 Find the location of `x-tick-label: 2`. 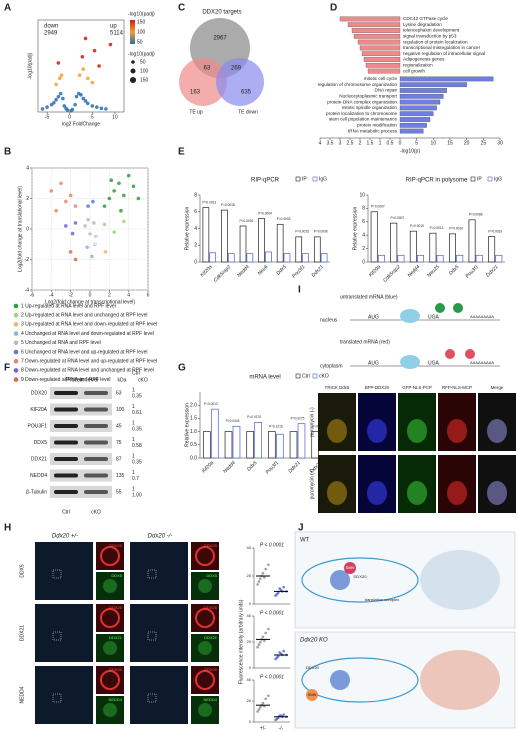

x-tick-label: 2 is located at coordinates (109, 295).